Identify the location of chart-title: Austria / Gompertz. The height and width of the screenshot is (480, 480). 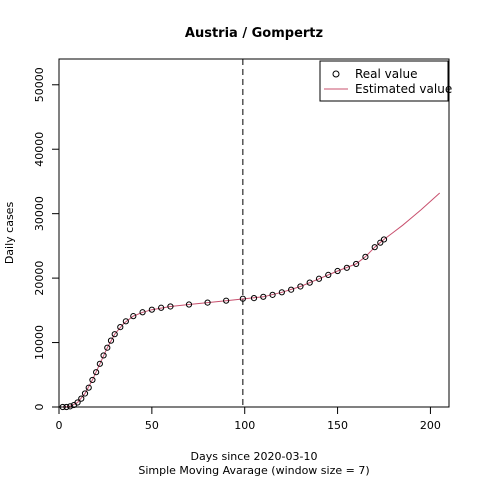
(254, 33).